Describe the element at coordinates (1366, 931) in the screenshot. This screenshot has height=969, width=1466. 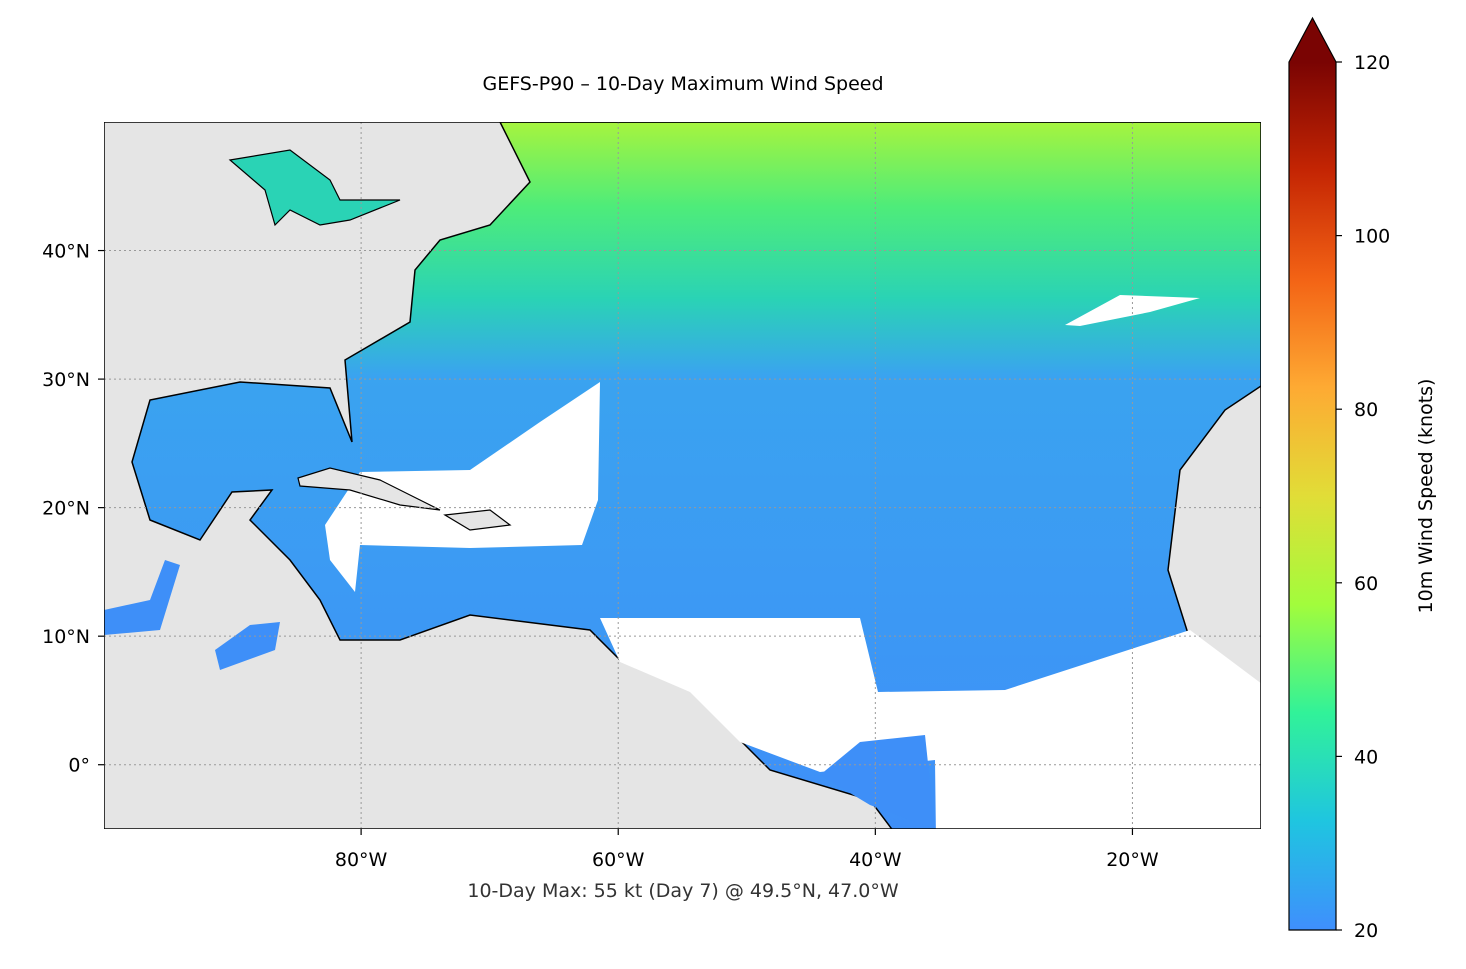
I see `colorbar-tick-label: 20` at that location.